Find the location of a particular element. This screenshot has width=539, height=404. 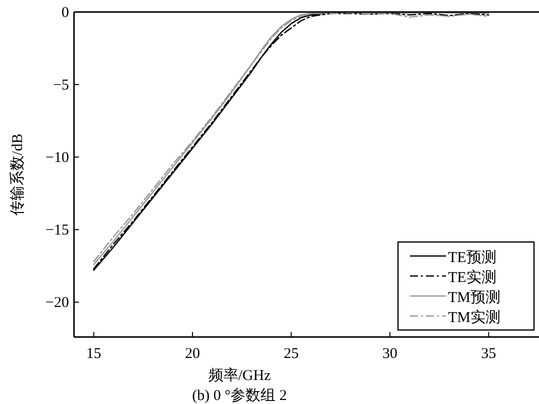

y-tick-label: −10 is located at coordinates (57, 158).